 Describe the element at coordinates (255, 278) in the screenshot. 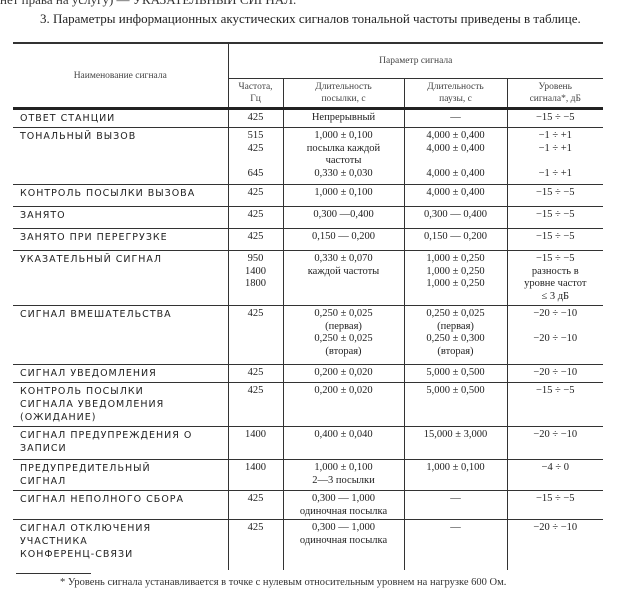

I see `frequency-cell: 950 1400 1800` at that location.